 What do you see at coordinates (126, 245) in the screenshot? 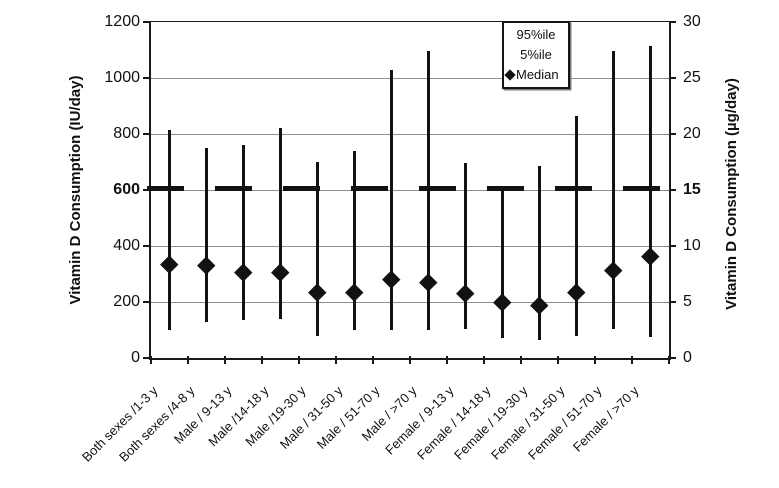
I see `left-axis-tick-label-400: 400` at bounding box center [126, 245].